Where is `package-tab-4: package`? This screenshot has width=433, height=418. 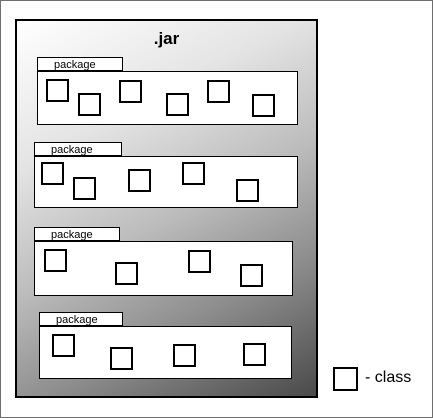 package-tab-4: package is located at coordinates (81, 319).